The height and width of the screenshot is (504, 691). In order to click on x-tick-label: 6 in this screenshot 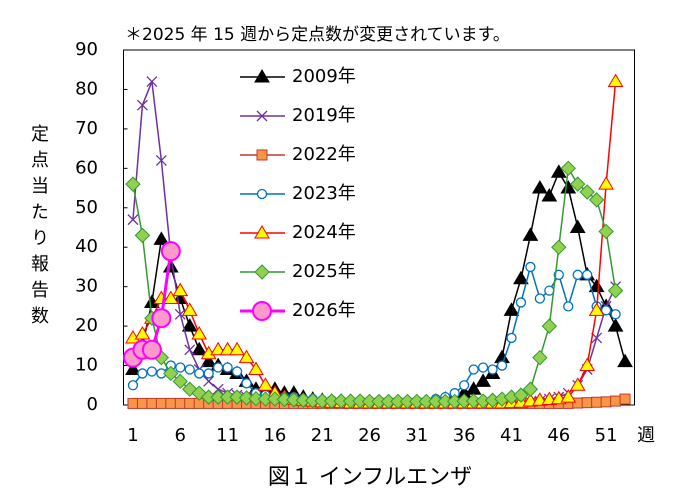, I will do `click(180, 435)`.